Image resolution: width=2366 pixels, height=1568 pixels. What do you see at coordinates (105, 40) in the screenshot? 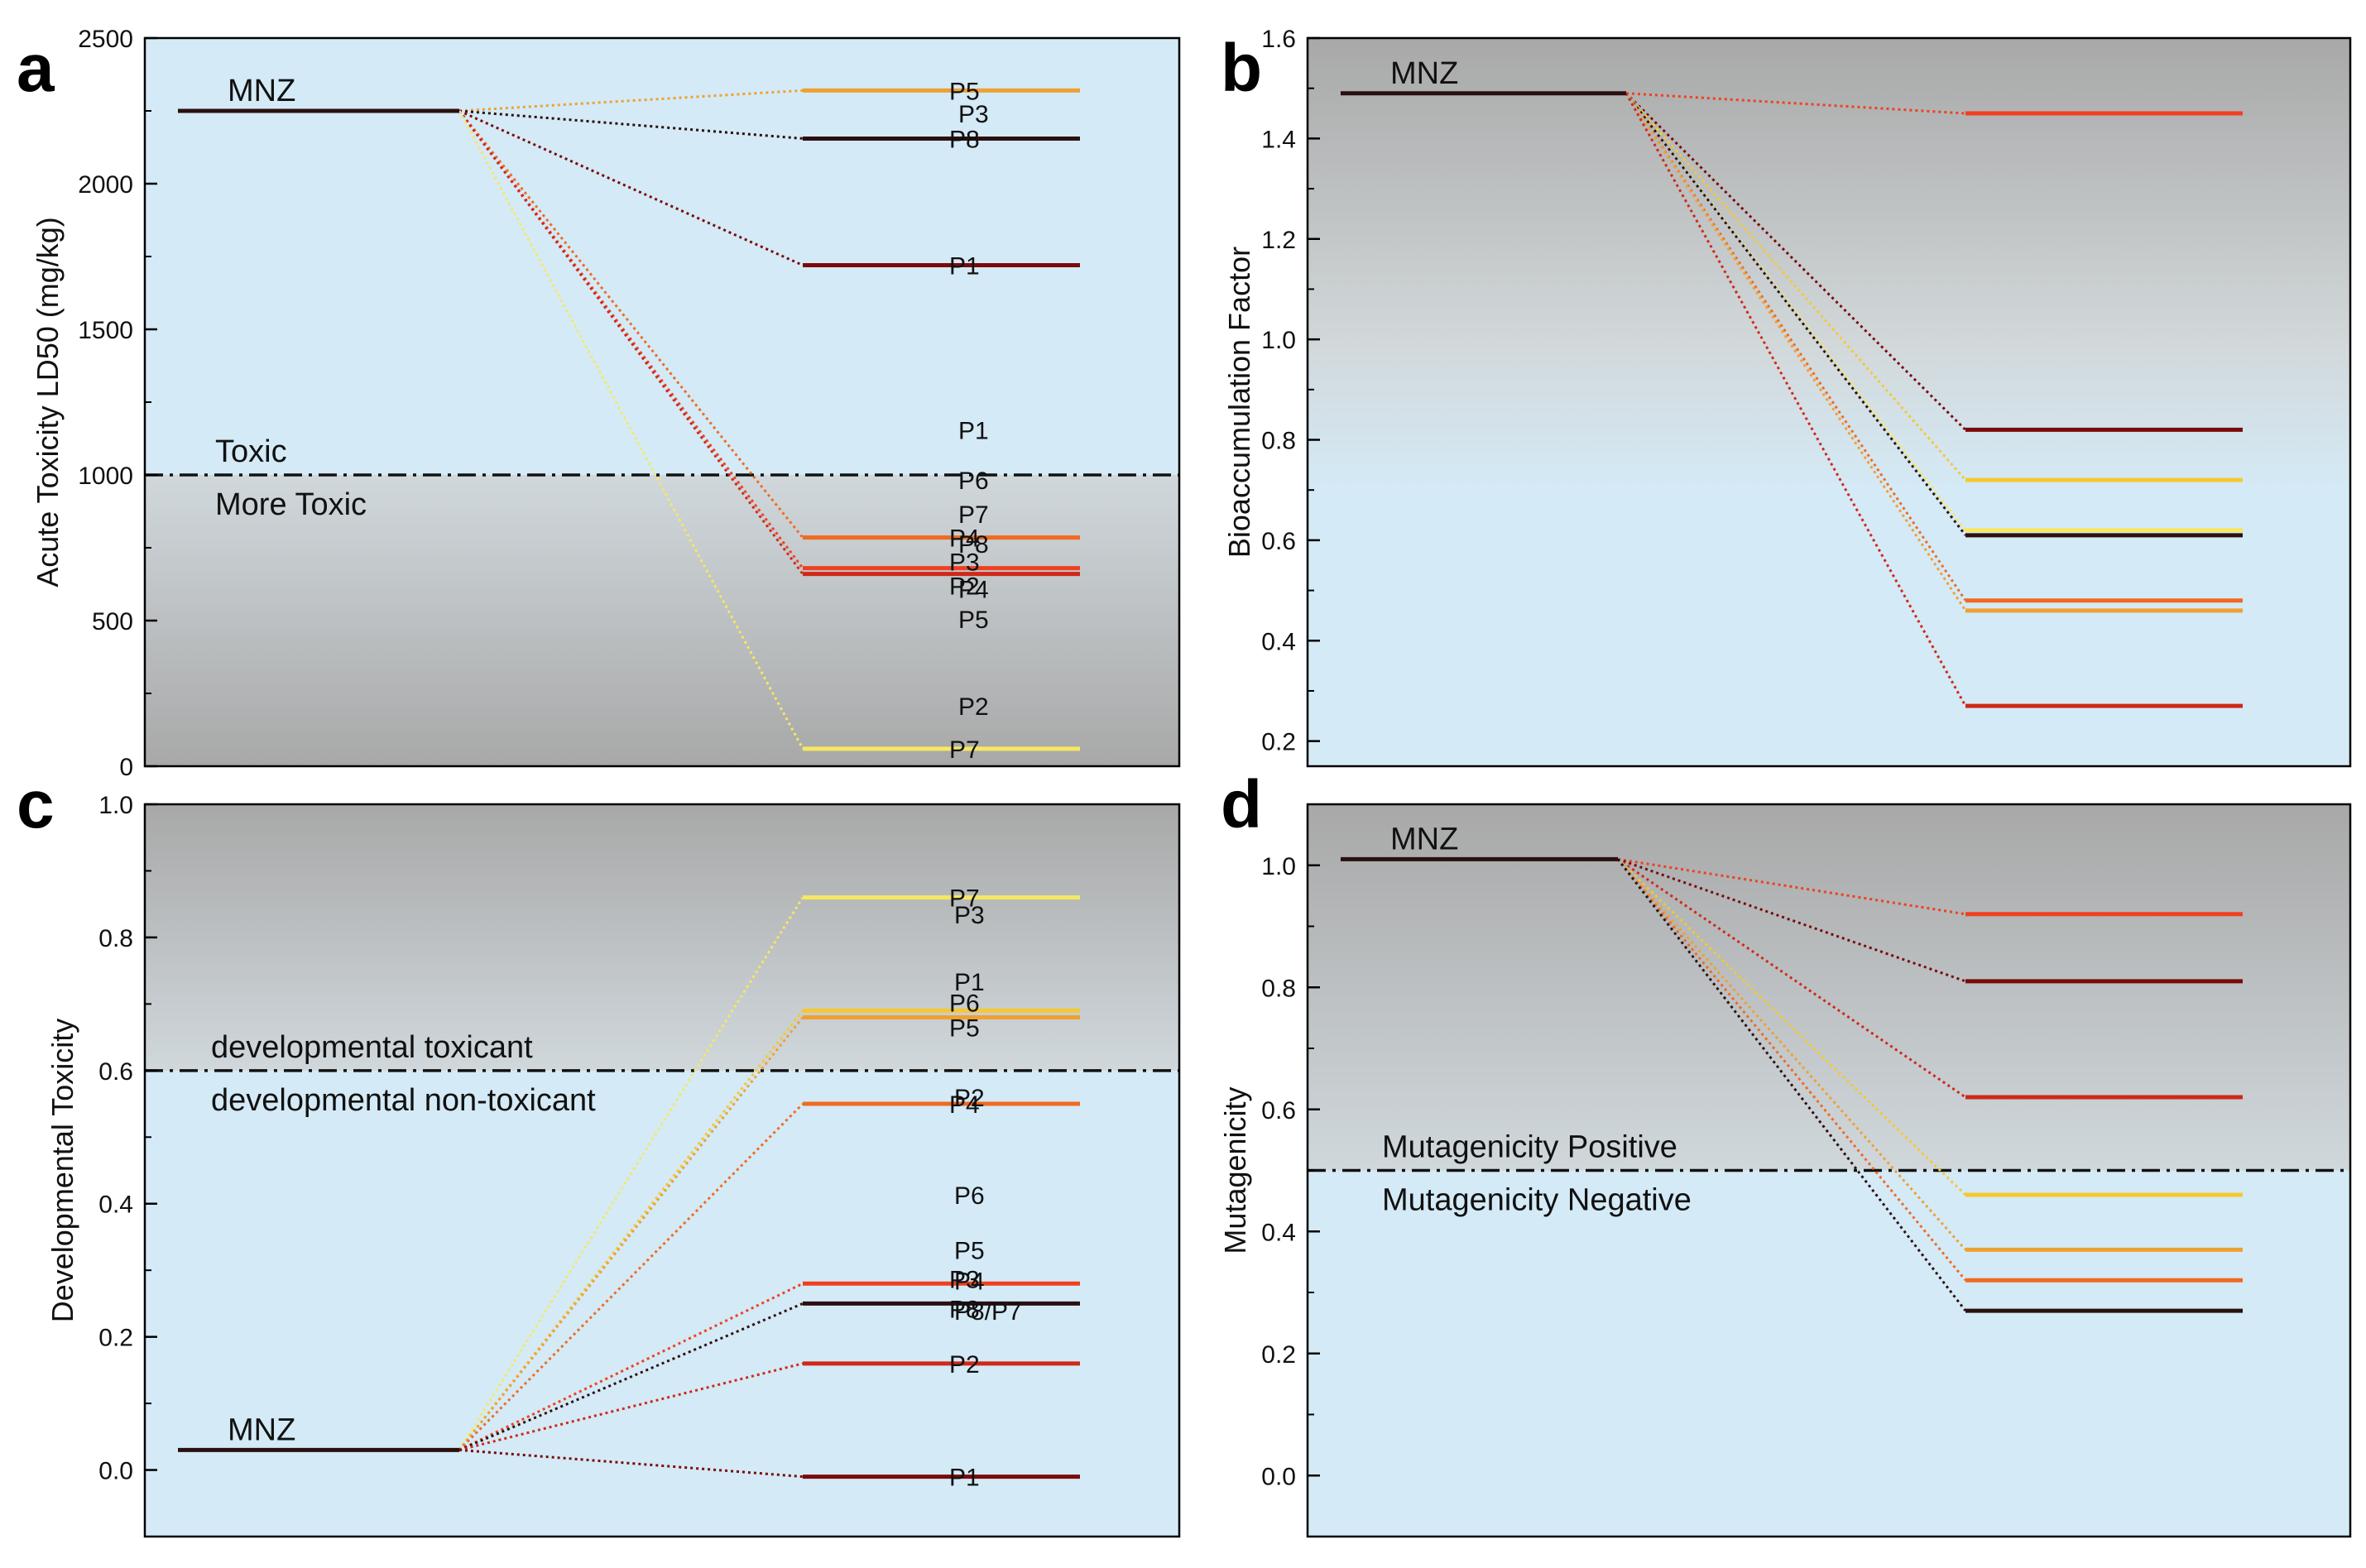
I see `y-tick-label: 2500` at bounding box center [105, 40].